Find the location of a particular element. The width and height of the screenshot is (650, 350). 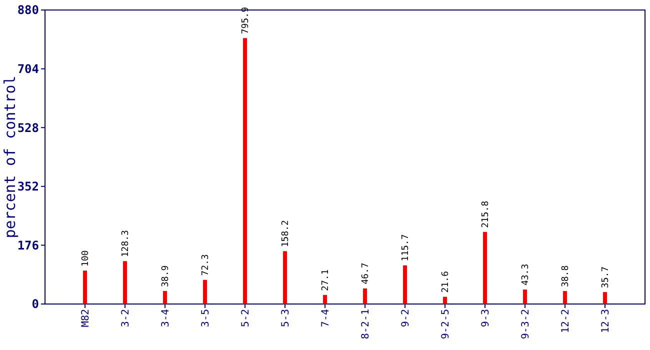

data-label: 100 is located at coordinates (86, 258).